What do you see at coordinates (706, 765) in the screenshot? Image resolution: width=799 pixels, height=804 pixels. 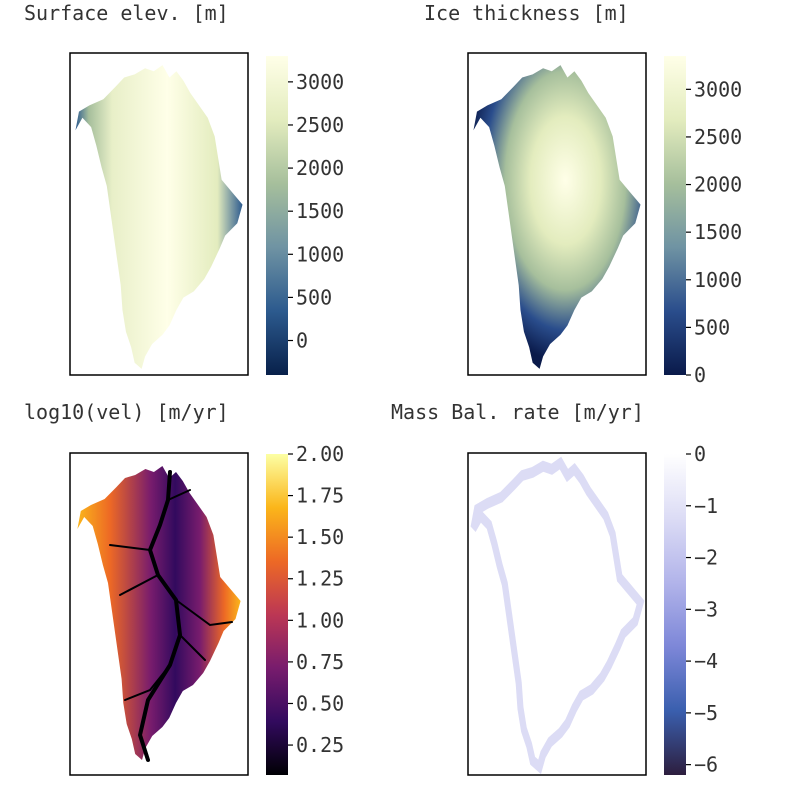 I see `colorbar-tick-label: −6` at bounding box center [706, 765].